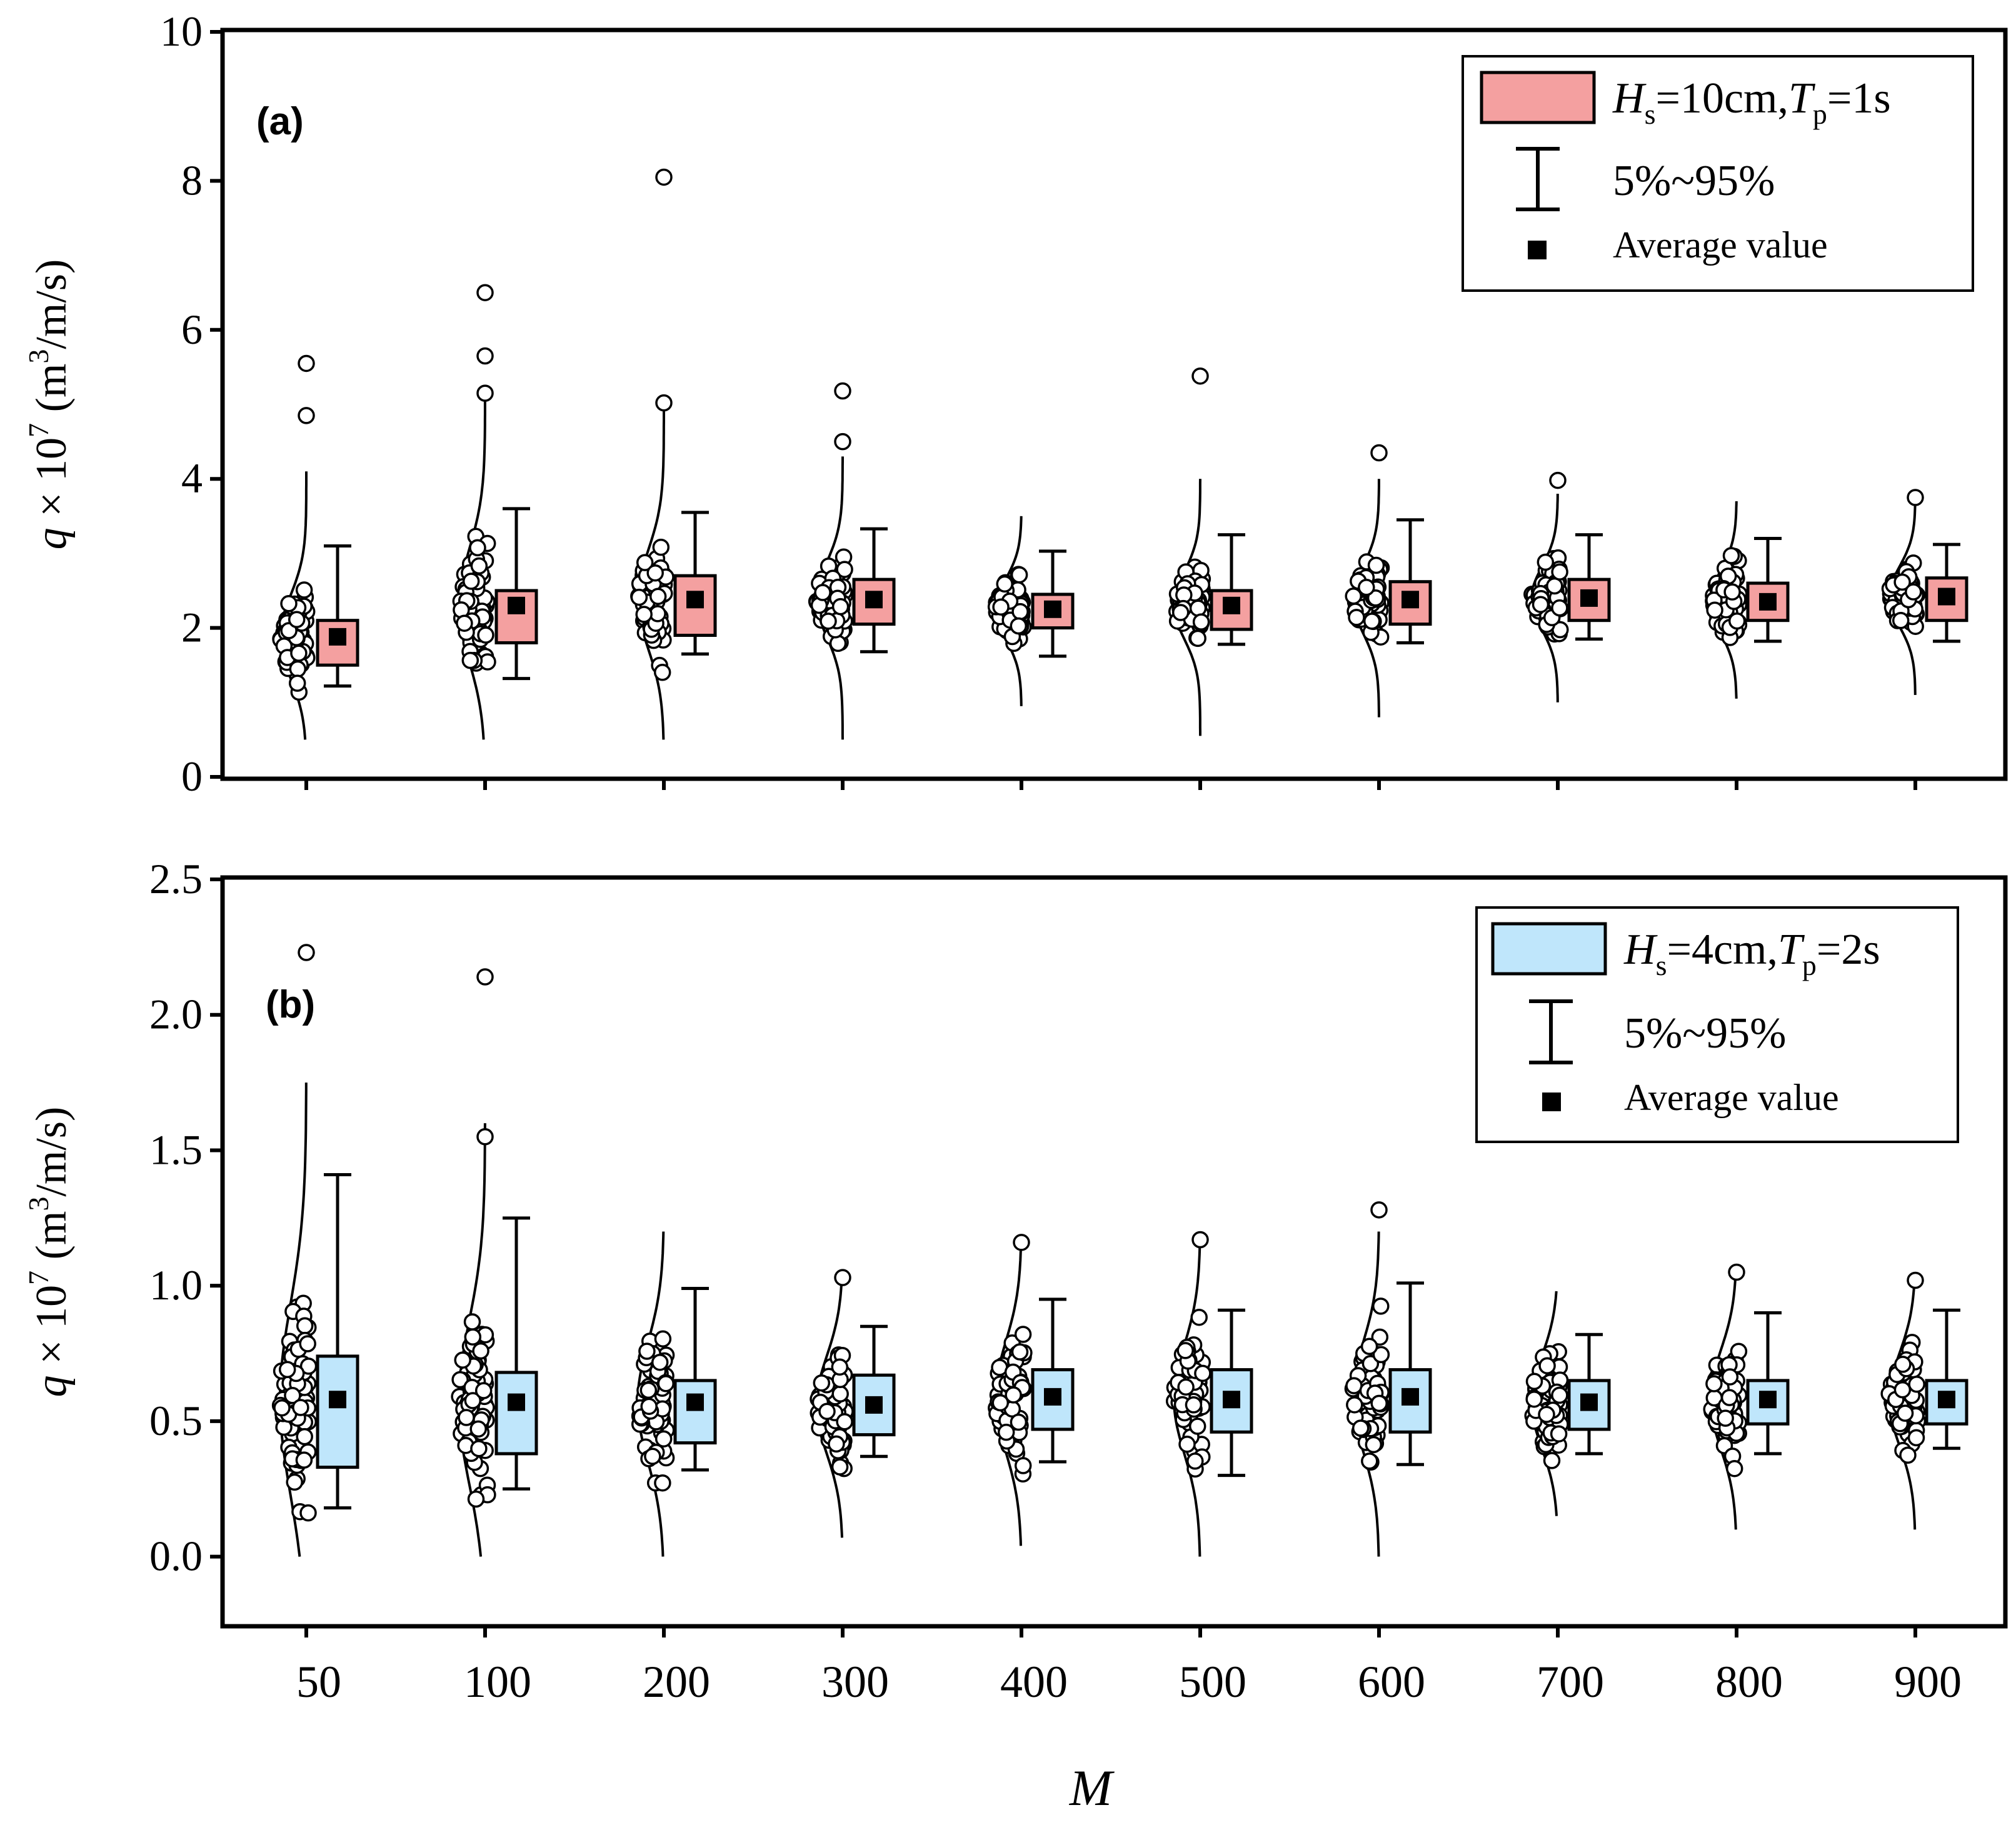 Image resolution: width=2016 pixels, height=1825 pixels. Describe the element at coordinates (1694, 181) in the screenshot. I see `legend-a-whisker-label: 5%~95%` at that location.